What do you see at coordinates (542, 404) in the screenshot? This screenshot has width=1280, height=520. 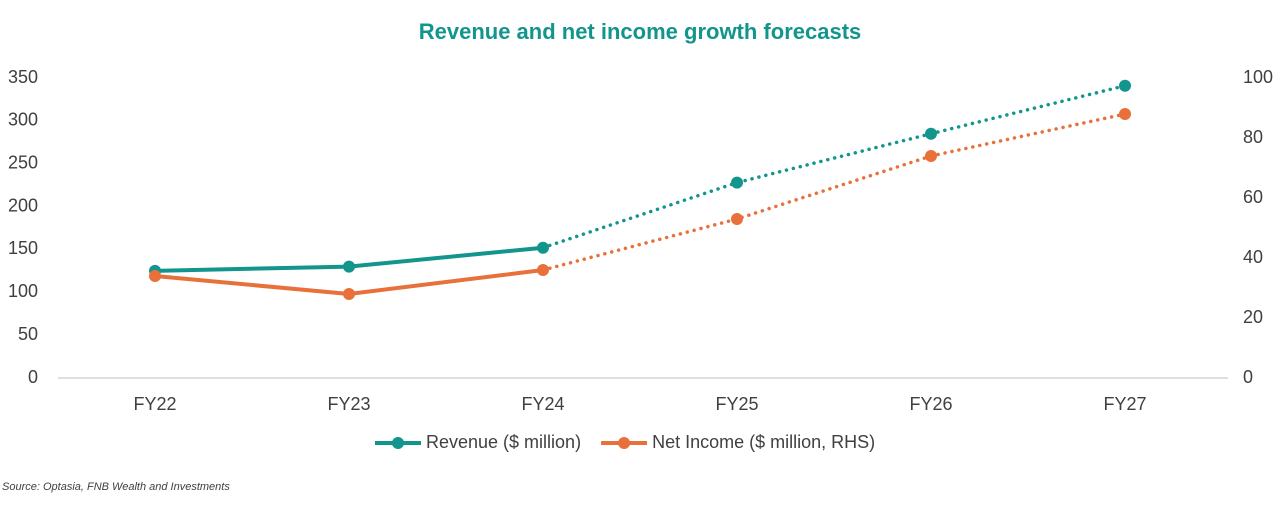 I see `x-tick-label: FY24` at bounding box center [542, 404].